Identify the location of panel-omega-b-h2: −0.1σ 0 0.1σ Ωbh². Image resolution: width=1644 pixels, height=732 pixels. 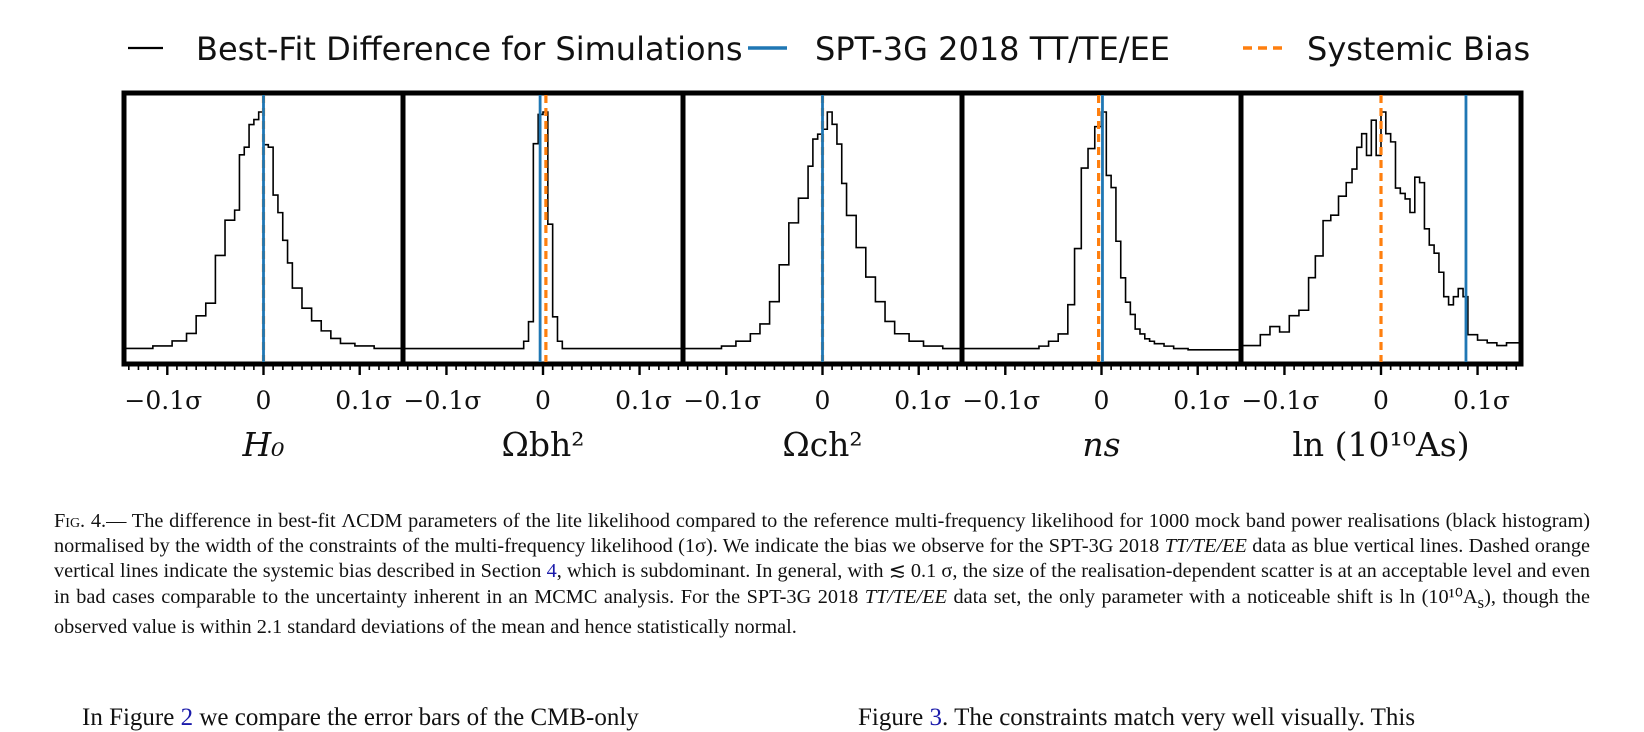
(543, 277).